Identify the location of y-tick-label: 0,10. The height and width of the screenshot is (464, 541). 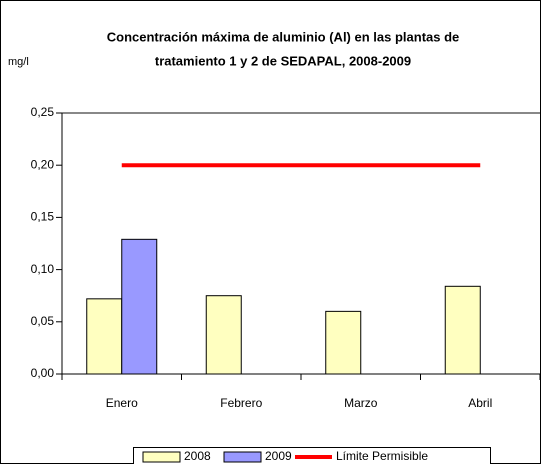
(43, 269).